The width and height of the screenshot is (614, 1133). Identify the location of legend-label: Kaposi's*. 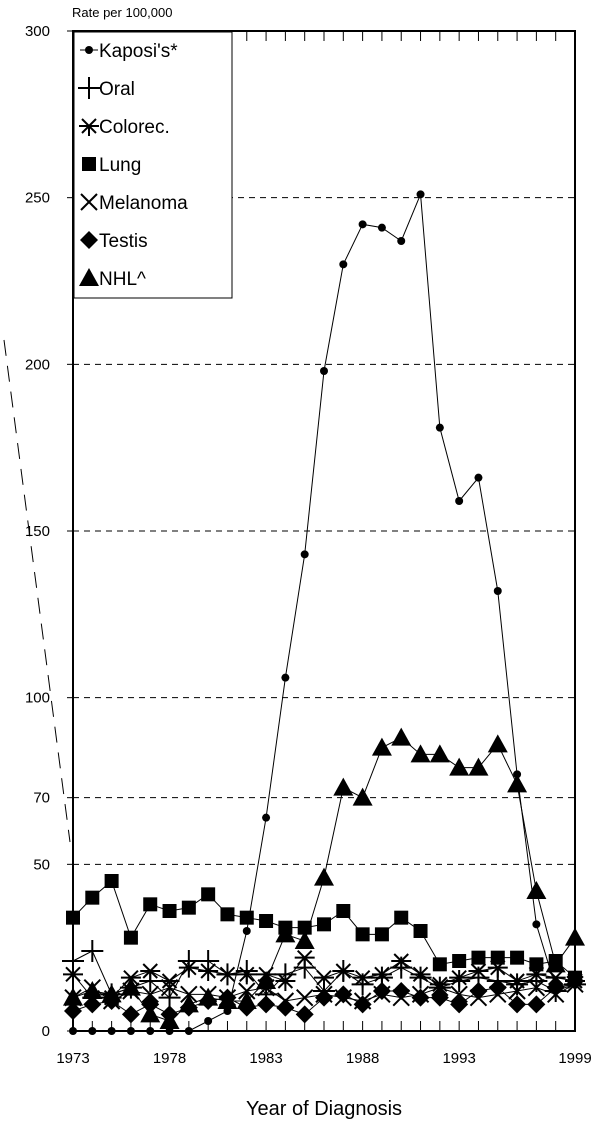
(138, 51).